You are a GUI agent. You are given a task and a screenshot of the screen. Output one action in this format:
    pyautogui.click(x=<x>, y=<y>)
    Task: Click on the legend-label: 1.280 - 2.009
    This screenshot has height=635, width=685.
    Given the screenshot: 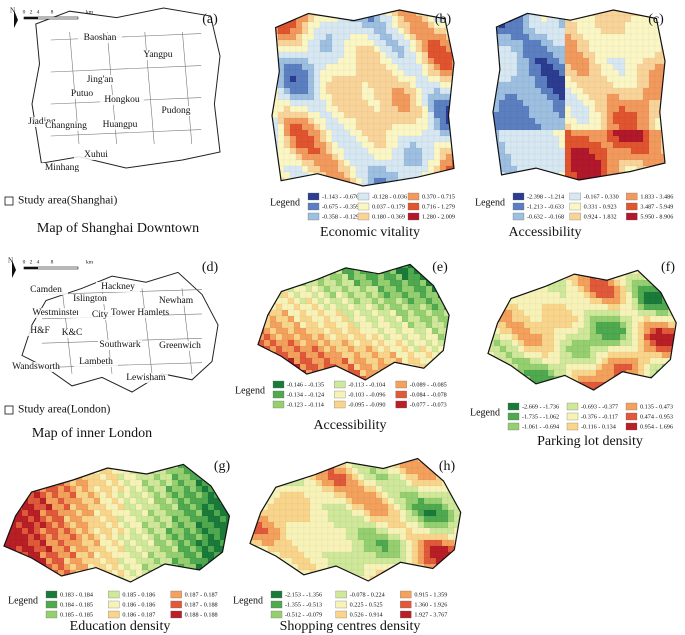 What is the action you would take?
    pyautogui.click(x=438, y=216)
    